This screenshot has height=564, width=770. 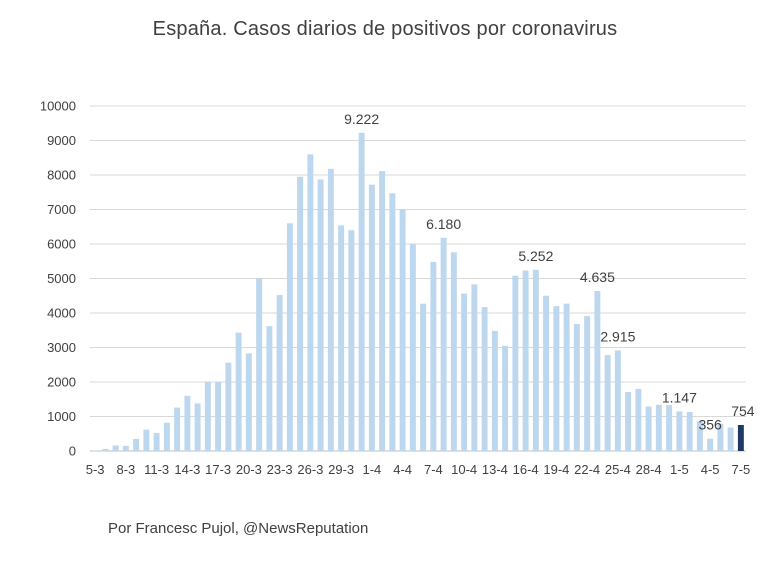 I want to click on y-tick-label: 8000, so click(x=61, y=175).